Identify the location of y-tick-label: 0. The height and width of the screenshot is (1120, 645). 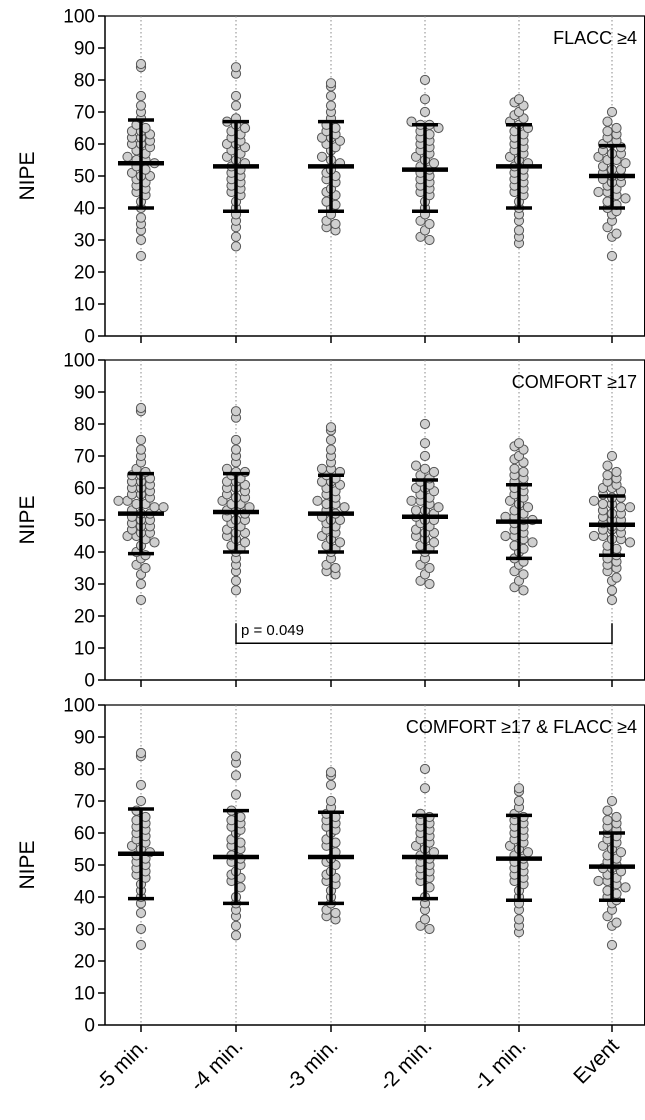
(89, 1026).